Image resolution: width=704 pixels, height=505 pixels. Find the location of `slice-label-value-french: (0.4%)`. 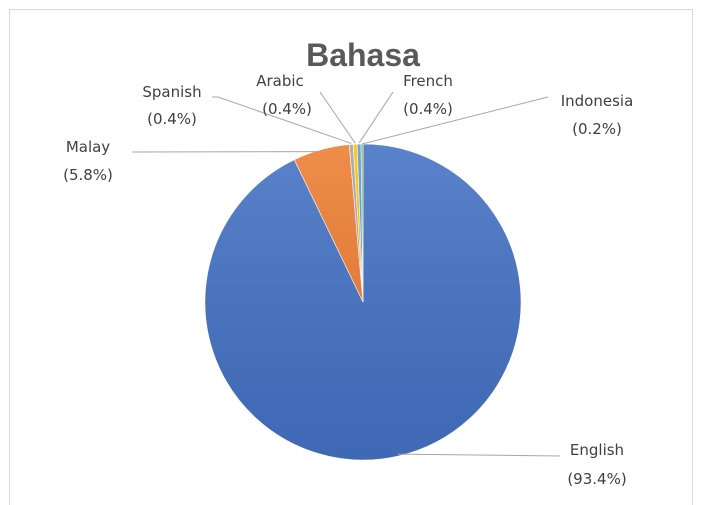

slice-label-value-french: (0.4%) is located at coordinates (428, 109).